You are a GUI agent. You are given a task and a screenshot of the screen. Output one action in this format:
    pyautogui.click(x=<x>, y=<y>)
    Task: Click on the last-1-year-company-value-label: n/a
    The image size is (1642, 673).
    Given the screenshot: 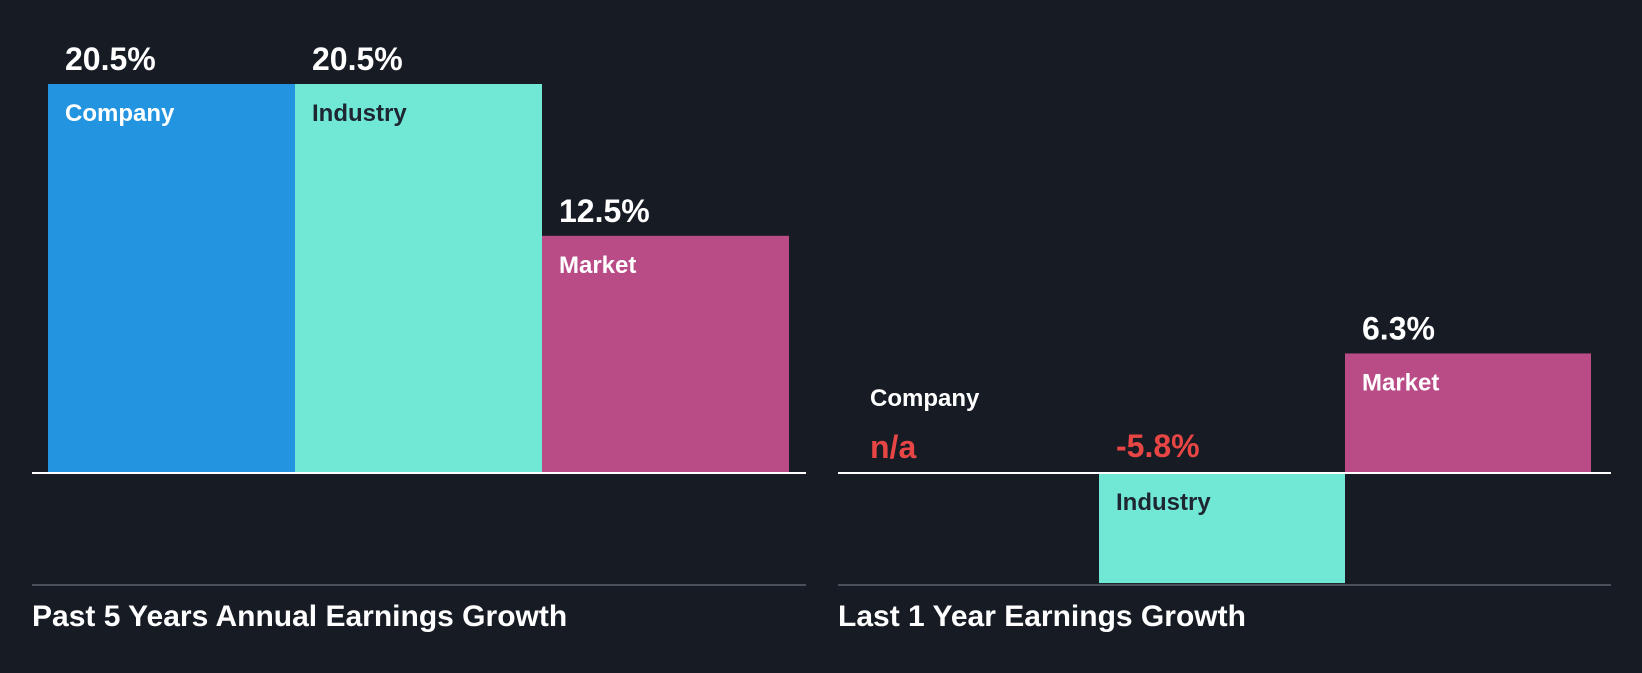 What is the action you would take?
    pyautogui.click(x=893, y=447)
    